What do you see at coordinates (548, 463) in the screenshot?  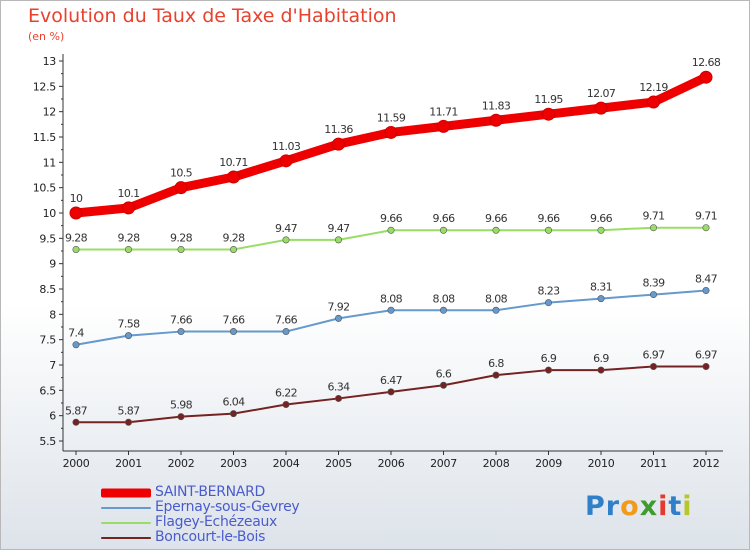 I see `x-tick-label: 2009` at bounding box center [548, 463].